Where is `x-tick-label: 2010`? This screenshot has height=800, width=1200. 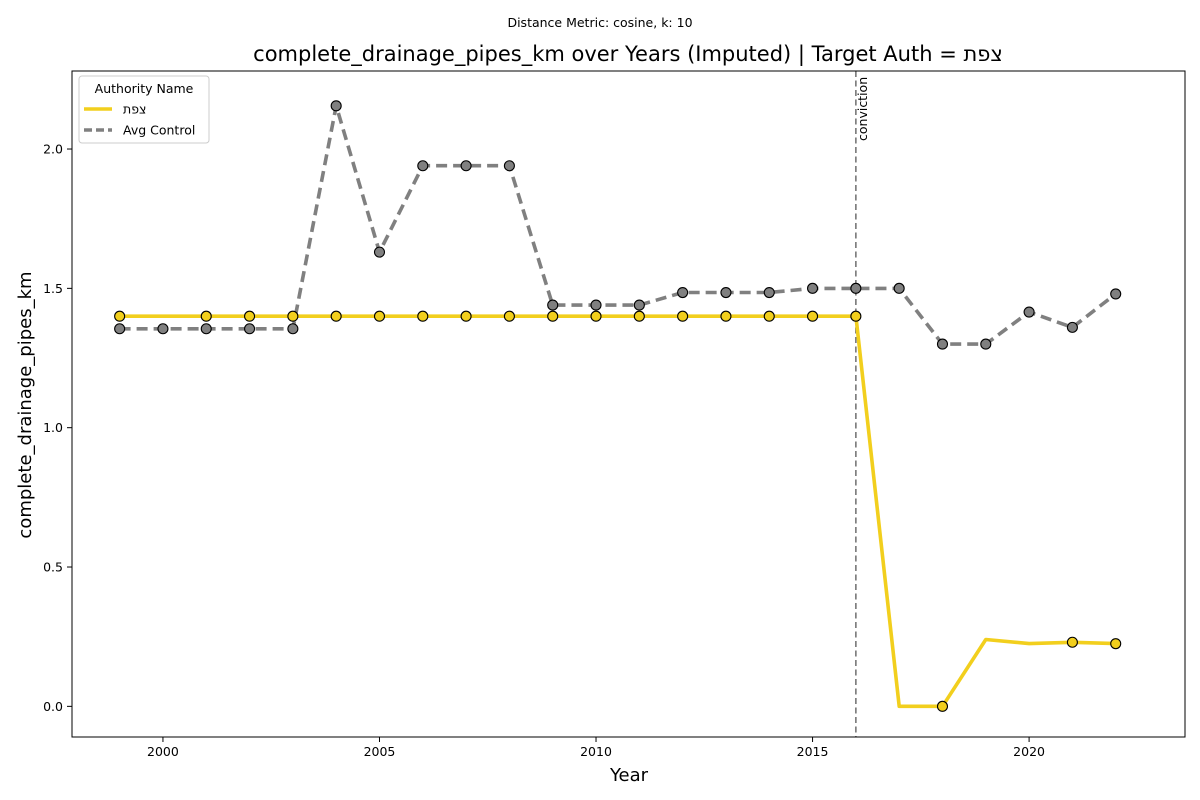
x-tick-label: 2010 is located at coordinates (596, 751).